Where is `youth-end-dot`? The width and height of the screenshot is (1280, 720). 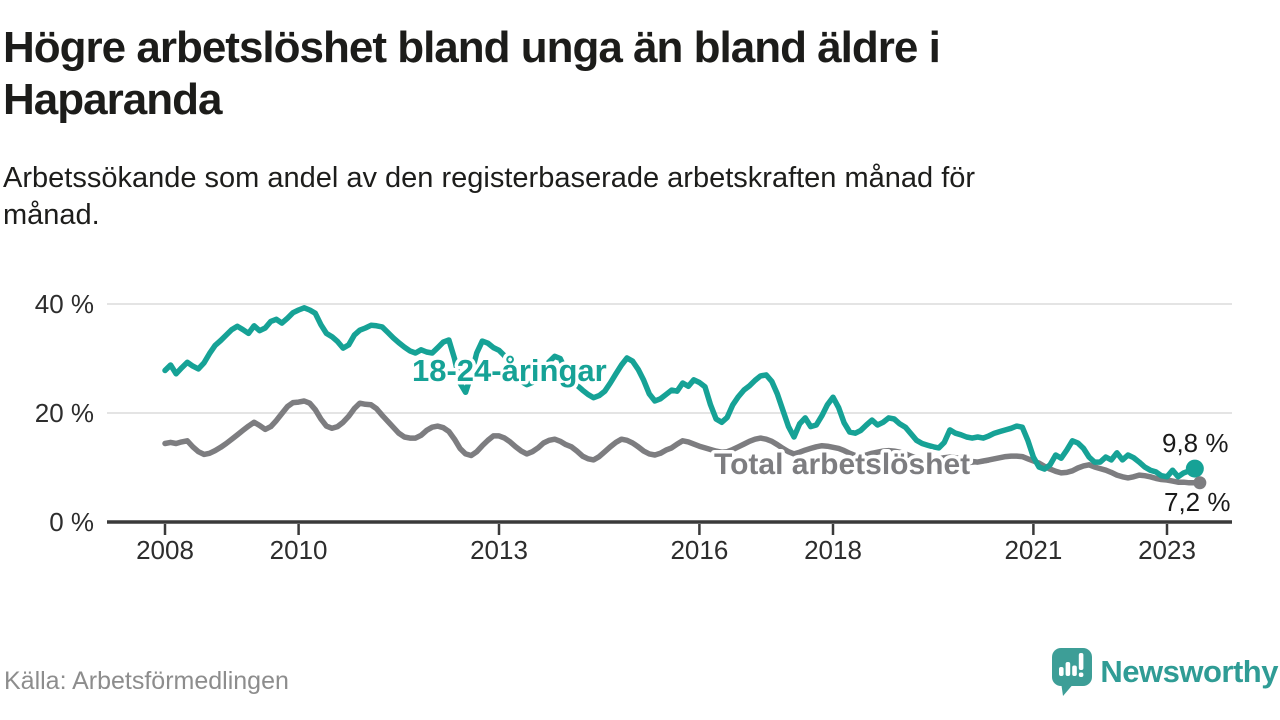
youth-end-dot is located at coordinates (1194, 468).